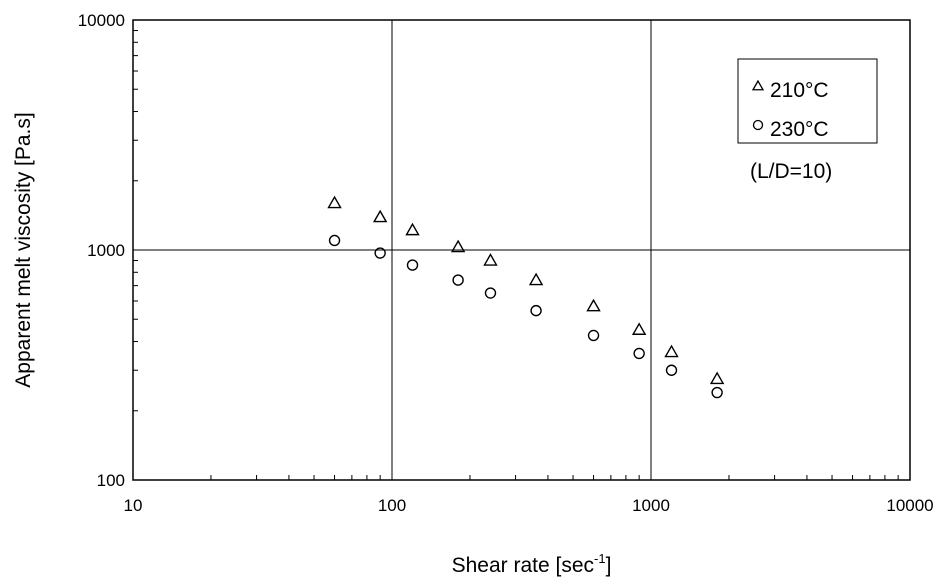 This screenshot has width=943, height=586. What do you see at coordinates (392, 505) in the screenshot?
I see `x-tick-label: 100` at bounding box center [392, 505].